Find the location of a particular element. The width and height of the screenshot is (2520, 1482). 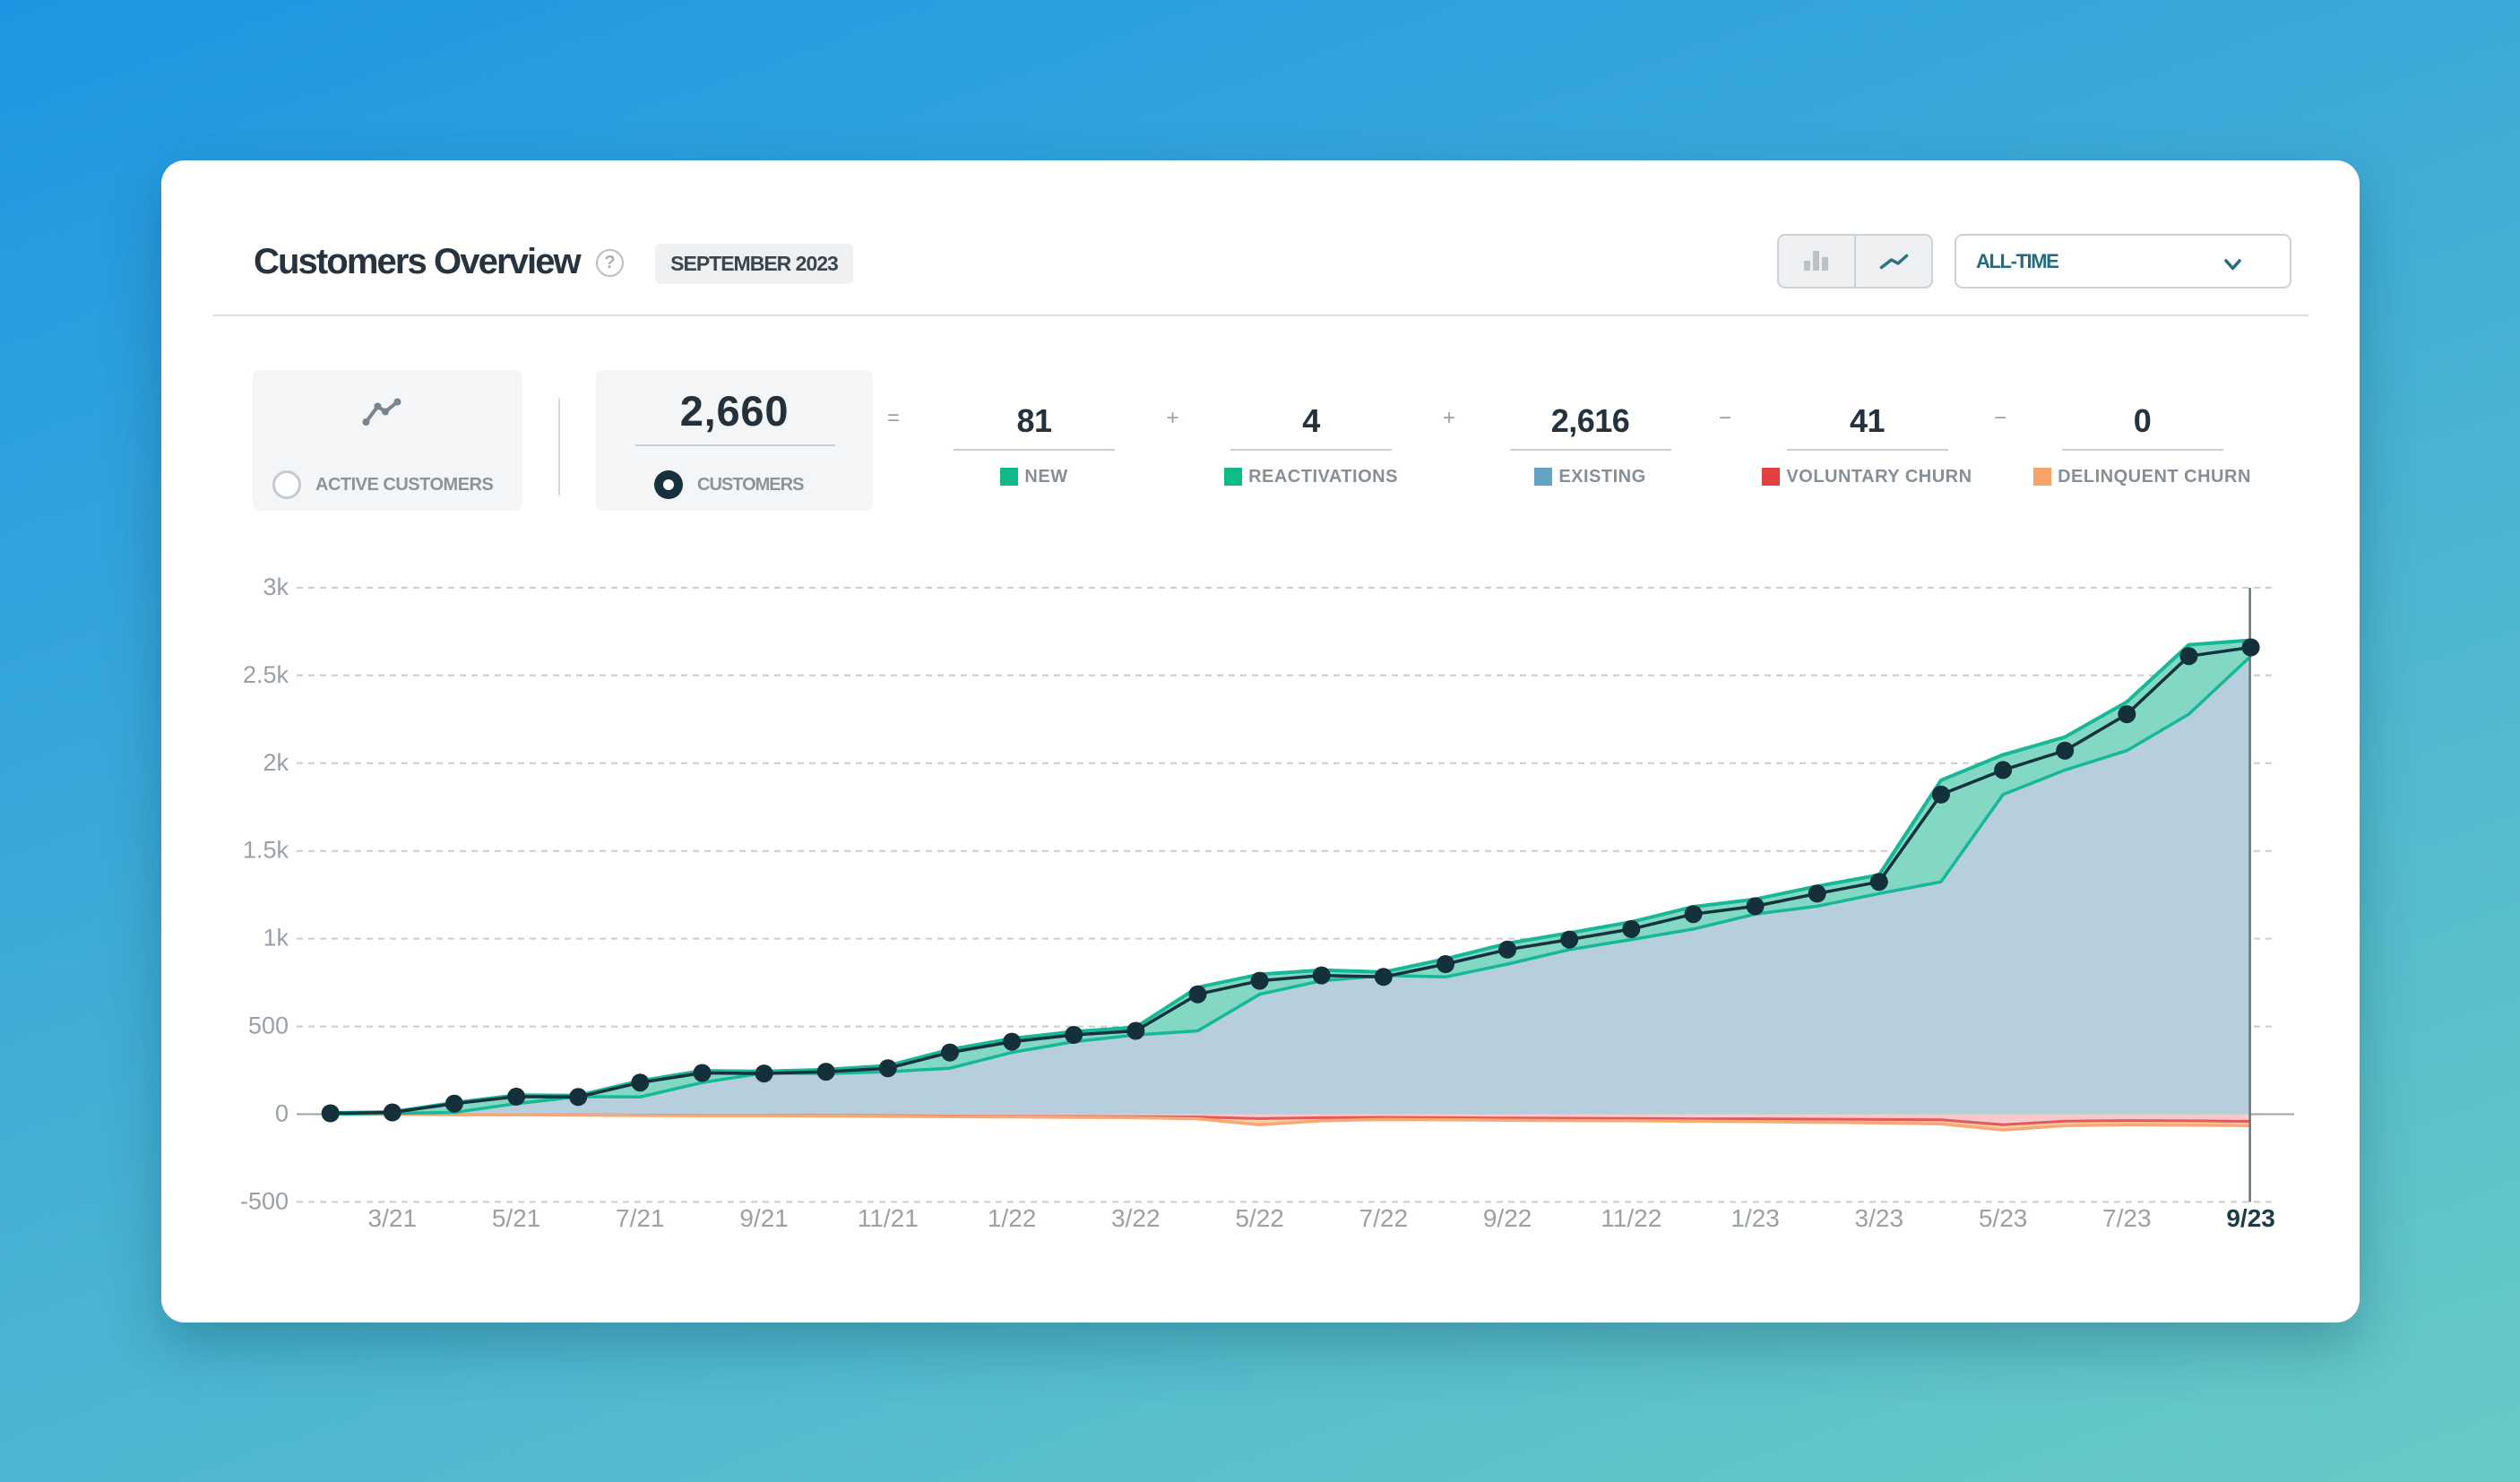

svg-text: 11/21 is located at coordinates (888, 1218).